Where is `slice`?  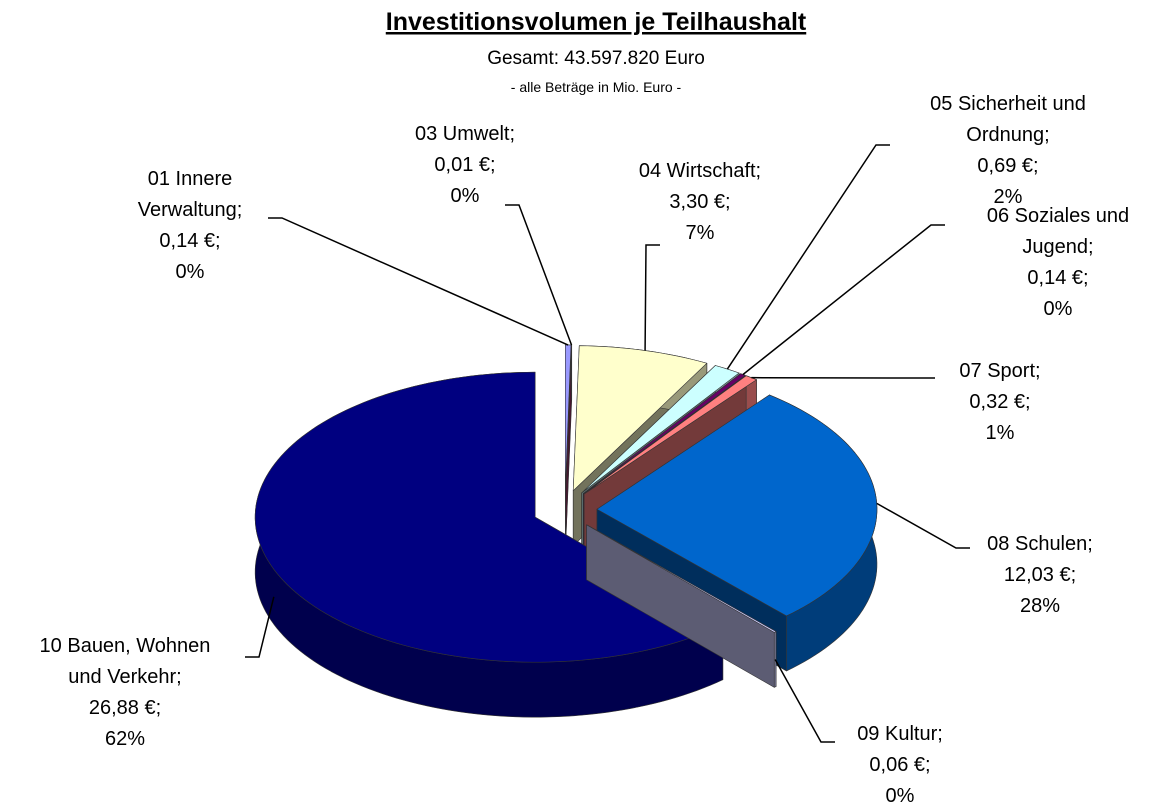 slice is located at coordinates (681, 578).